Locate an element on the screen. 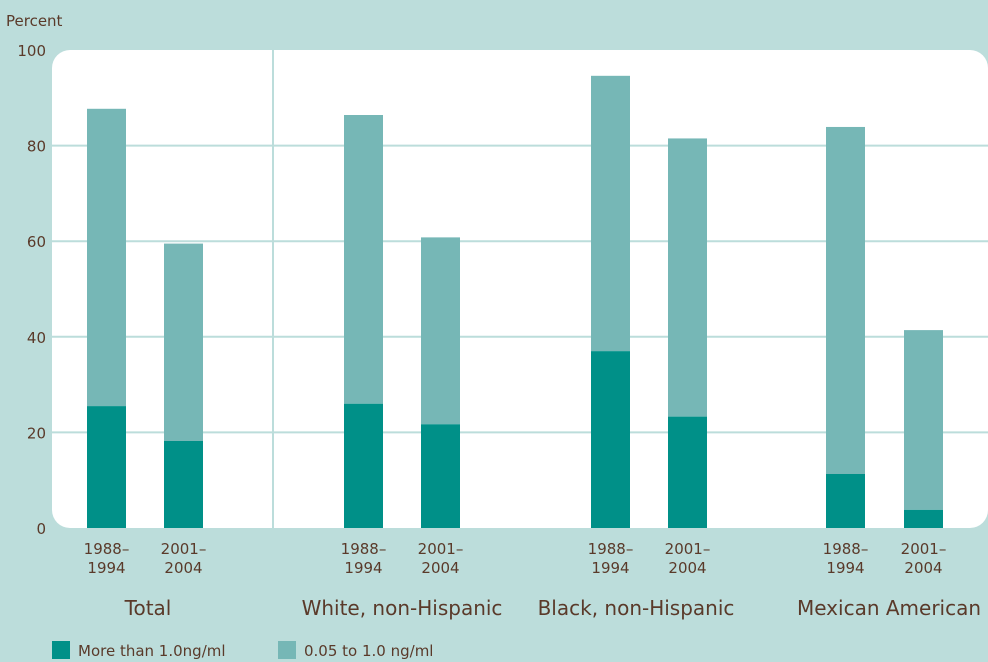 The height and width of the screenshot is (662, 988). y-tick-label: 80 is located at coordinates (36, 147).